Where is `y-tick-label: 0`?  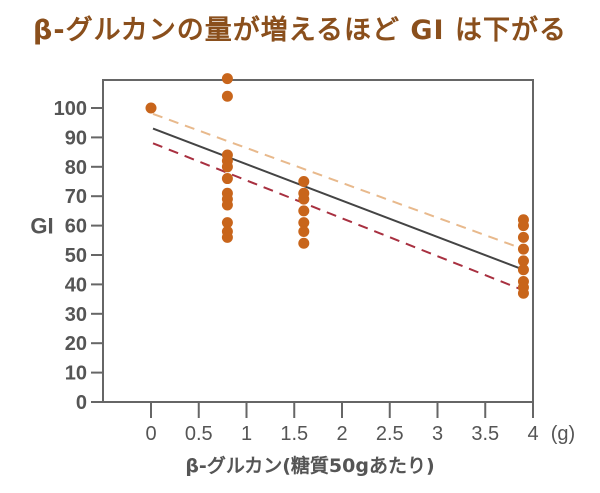 y-tick-label: 0 is located at coordinates (81, 403).